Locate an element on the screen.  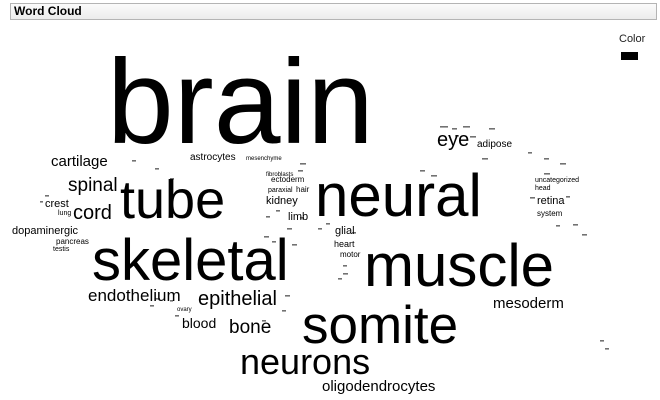
word-uncategorized: uncategorized is located at coordinates (557, 180).